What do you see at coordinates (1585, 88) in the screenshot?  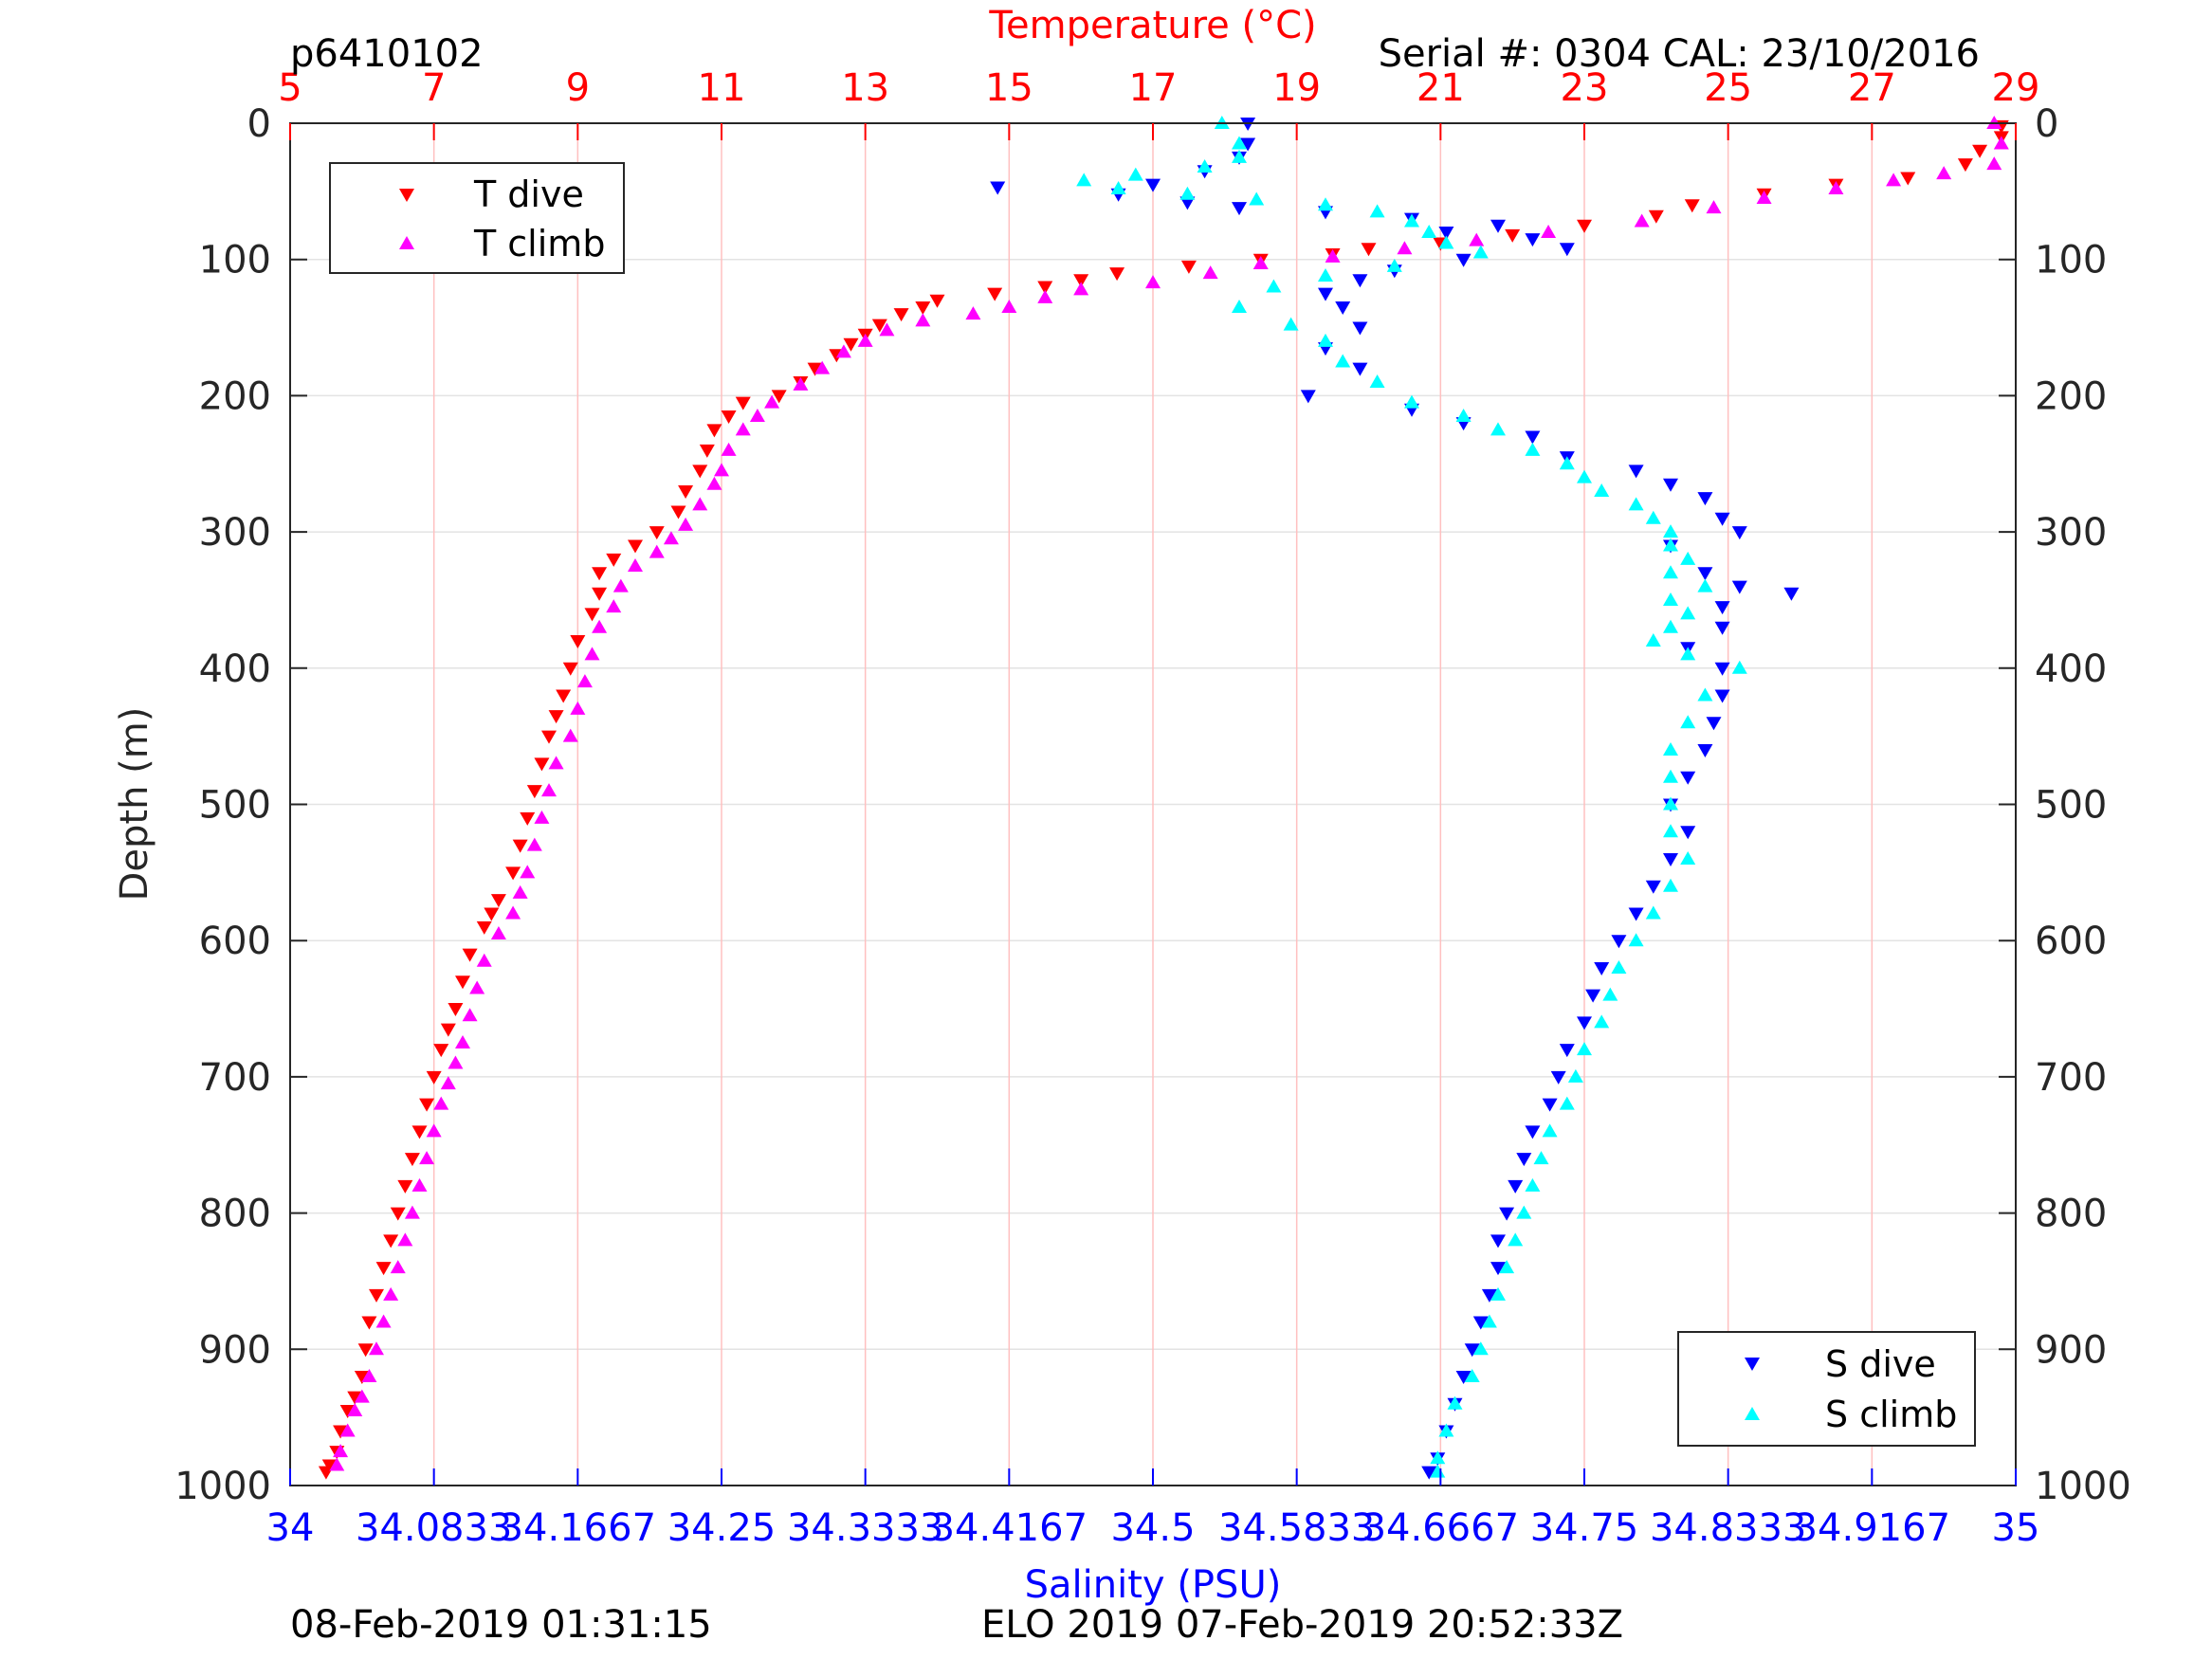 I see `temperature-tick-label: 23` at bounding box center [1585, 88].